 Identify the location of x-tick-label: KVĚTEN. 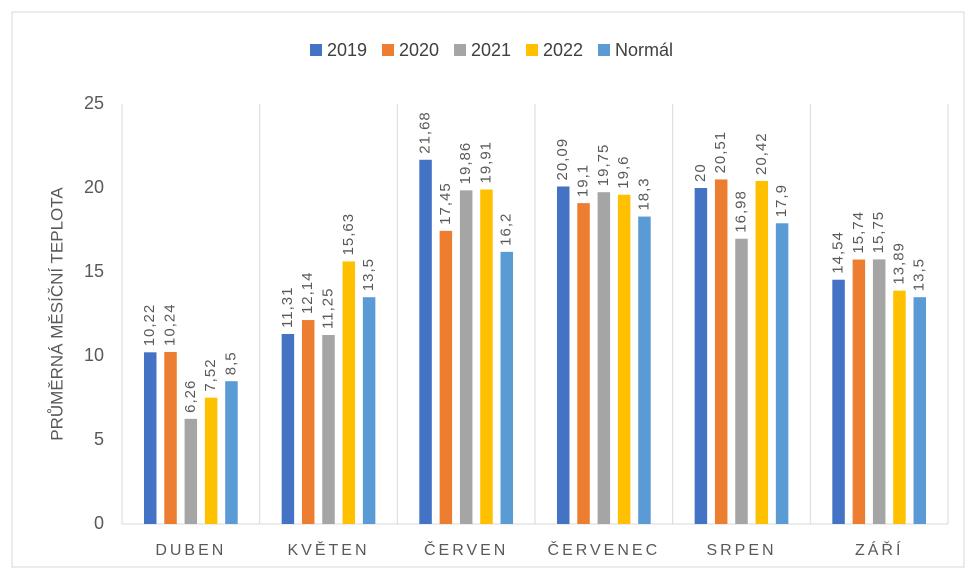
(328, 549).